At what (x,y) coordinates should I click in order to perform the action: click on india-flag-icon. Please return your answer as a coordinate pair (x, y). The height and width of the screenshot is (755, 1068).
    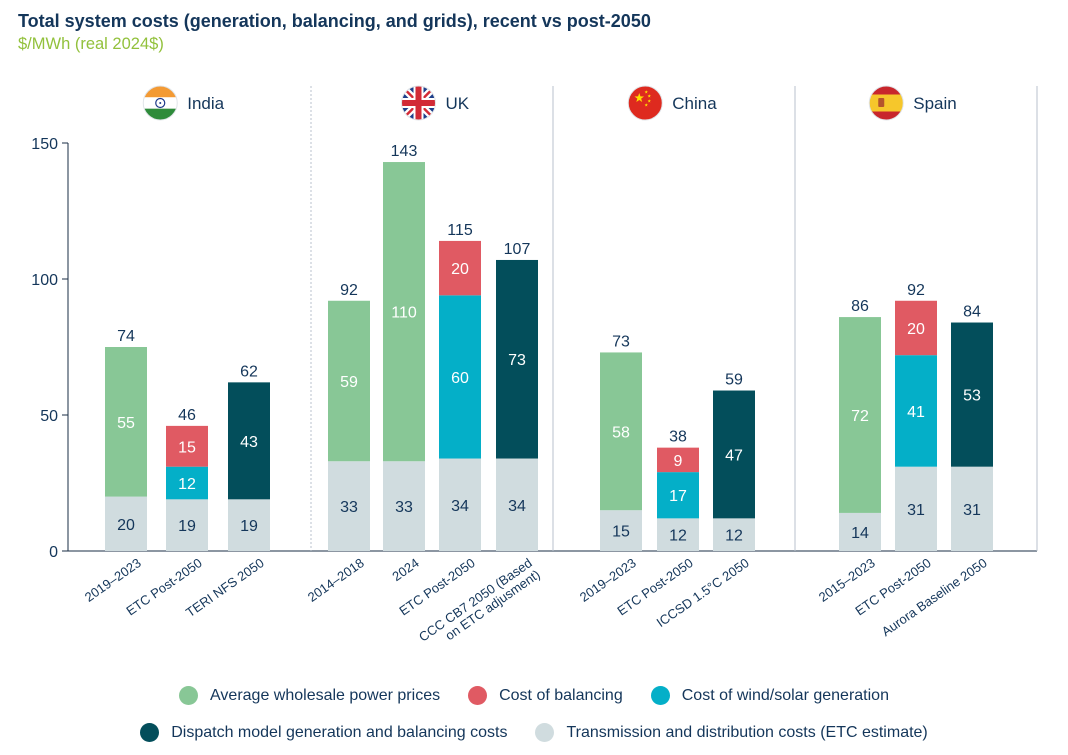
    Looking at the image, I should click on (160, 103).